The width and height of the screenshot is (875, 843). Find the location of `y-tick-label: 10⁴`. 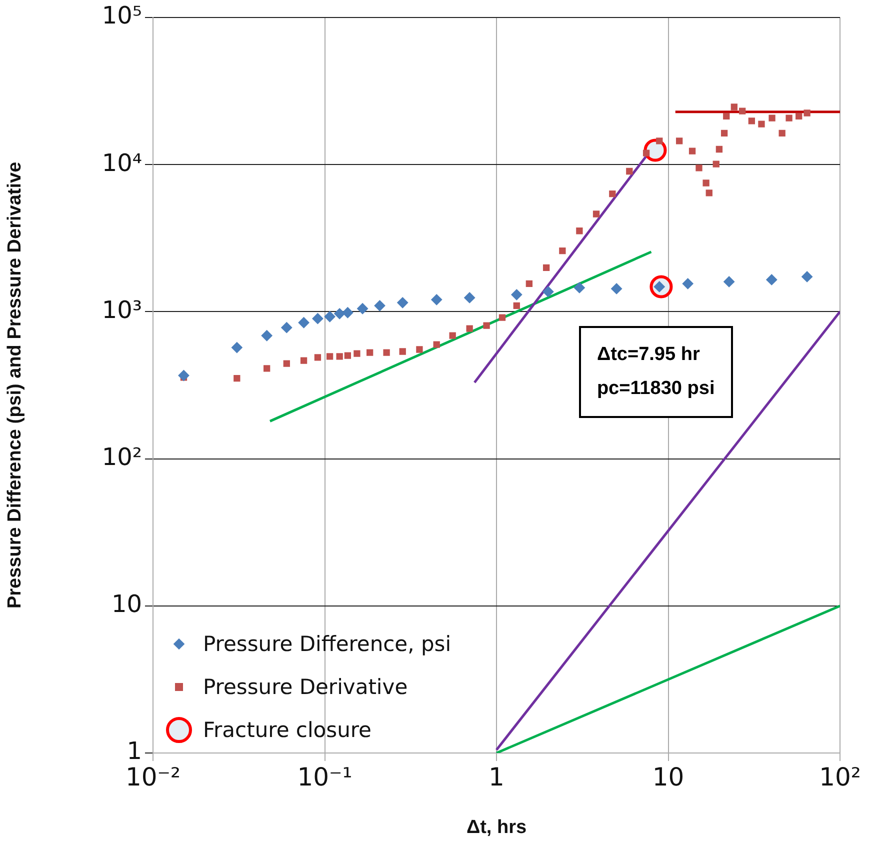

y-tick-label: 10⁴ is located at coordinates (122, 162).